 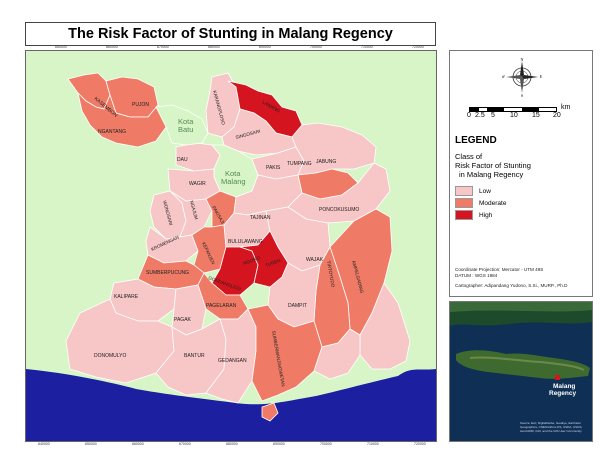 What do you see at coordinates (91, 444) in the screenshot?
I see `tick-bottom-2: 650000` at bounding box center [91, 444].